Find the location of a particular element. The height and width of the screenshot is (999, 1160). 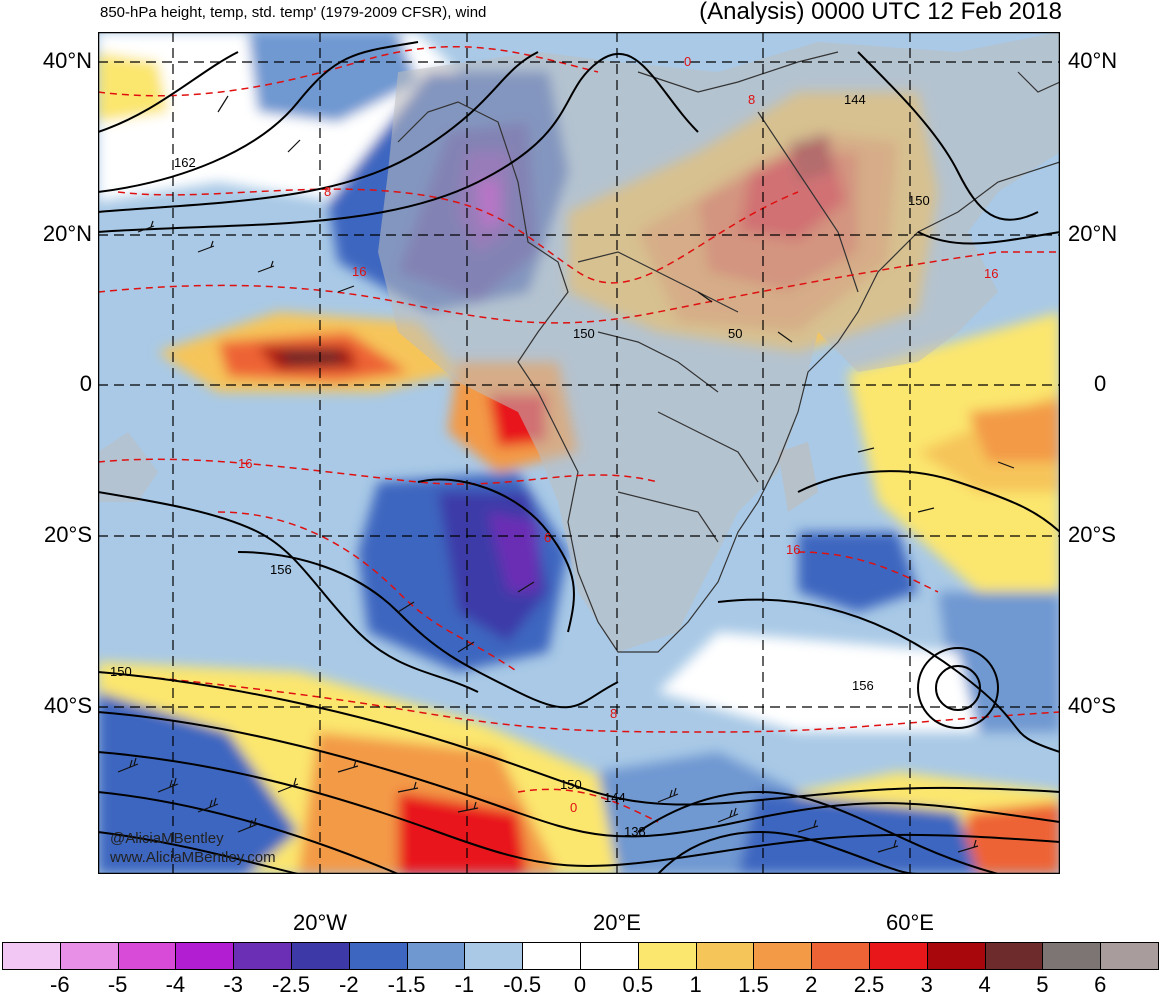

colorbar-label: -4 is located at coordinates (175, 984).